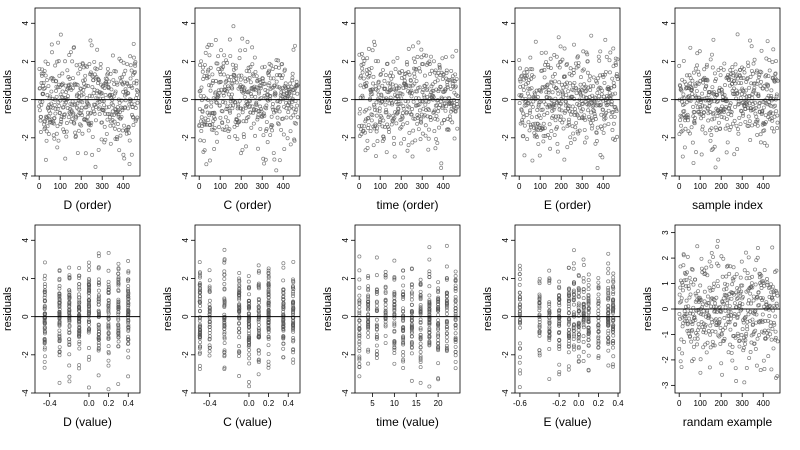  I want to click on y-tick-label: -4, so click(665, 176).